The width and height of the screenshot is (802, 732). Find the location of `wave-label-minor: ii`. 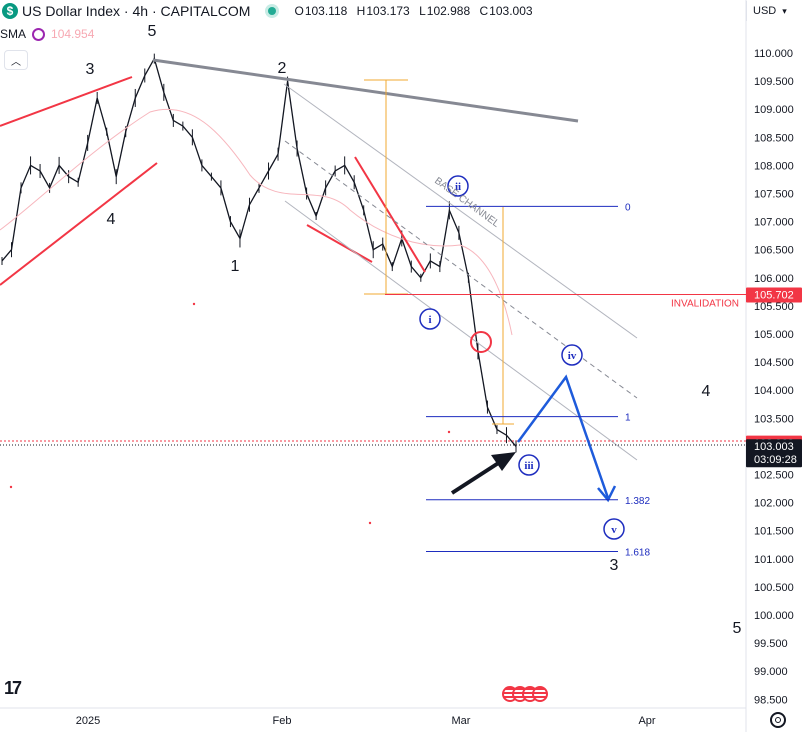

wave-label-minor: ii is located at coordinates (458, 187).